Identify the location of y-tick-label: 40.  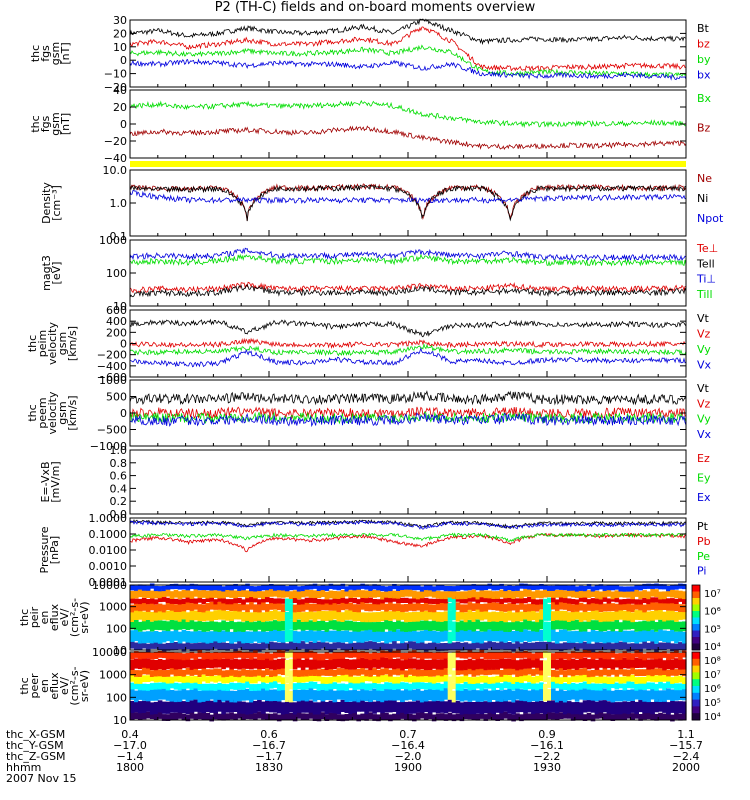
(120, 90).